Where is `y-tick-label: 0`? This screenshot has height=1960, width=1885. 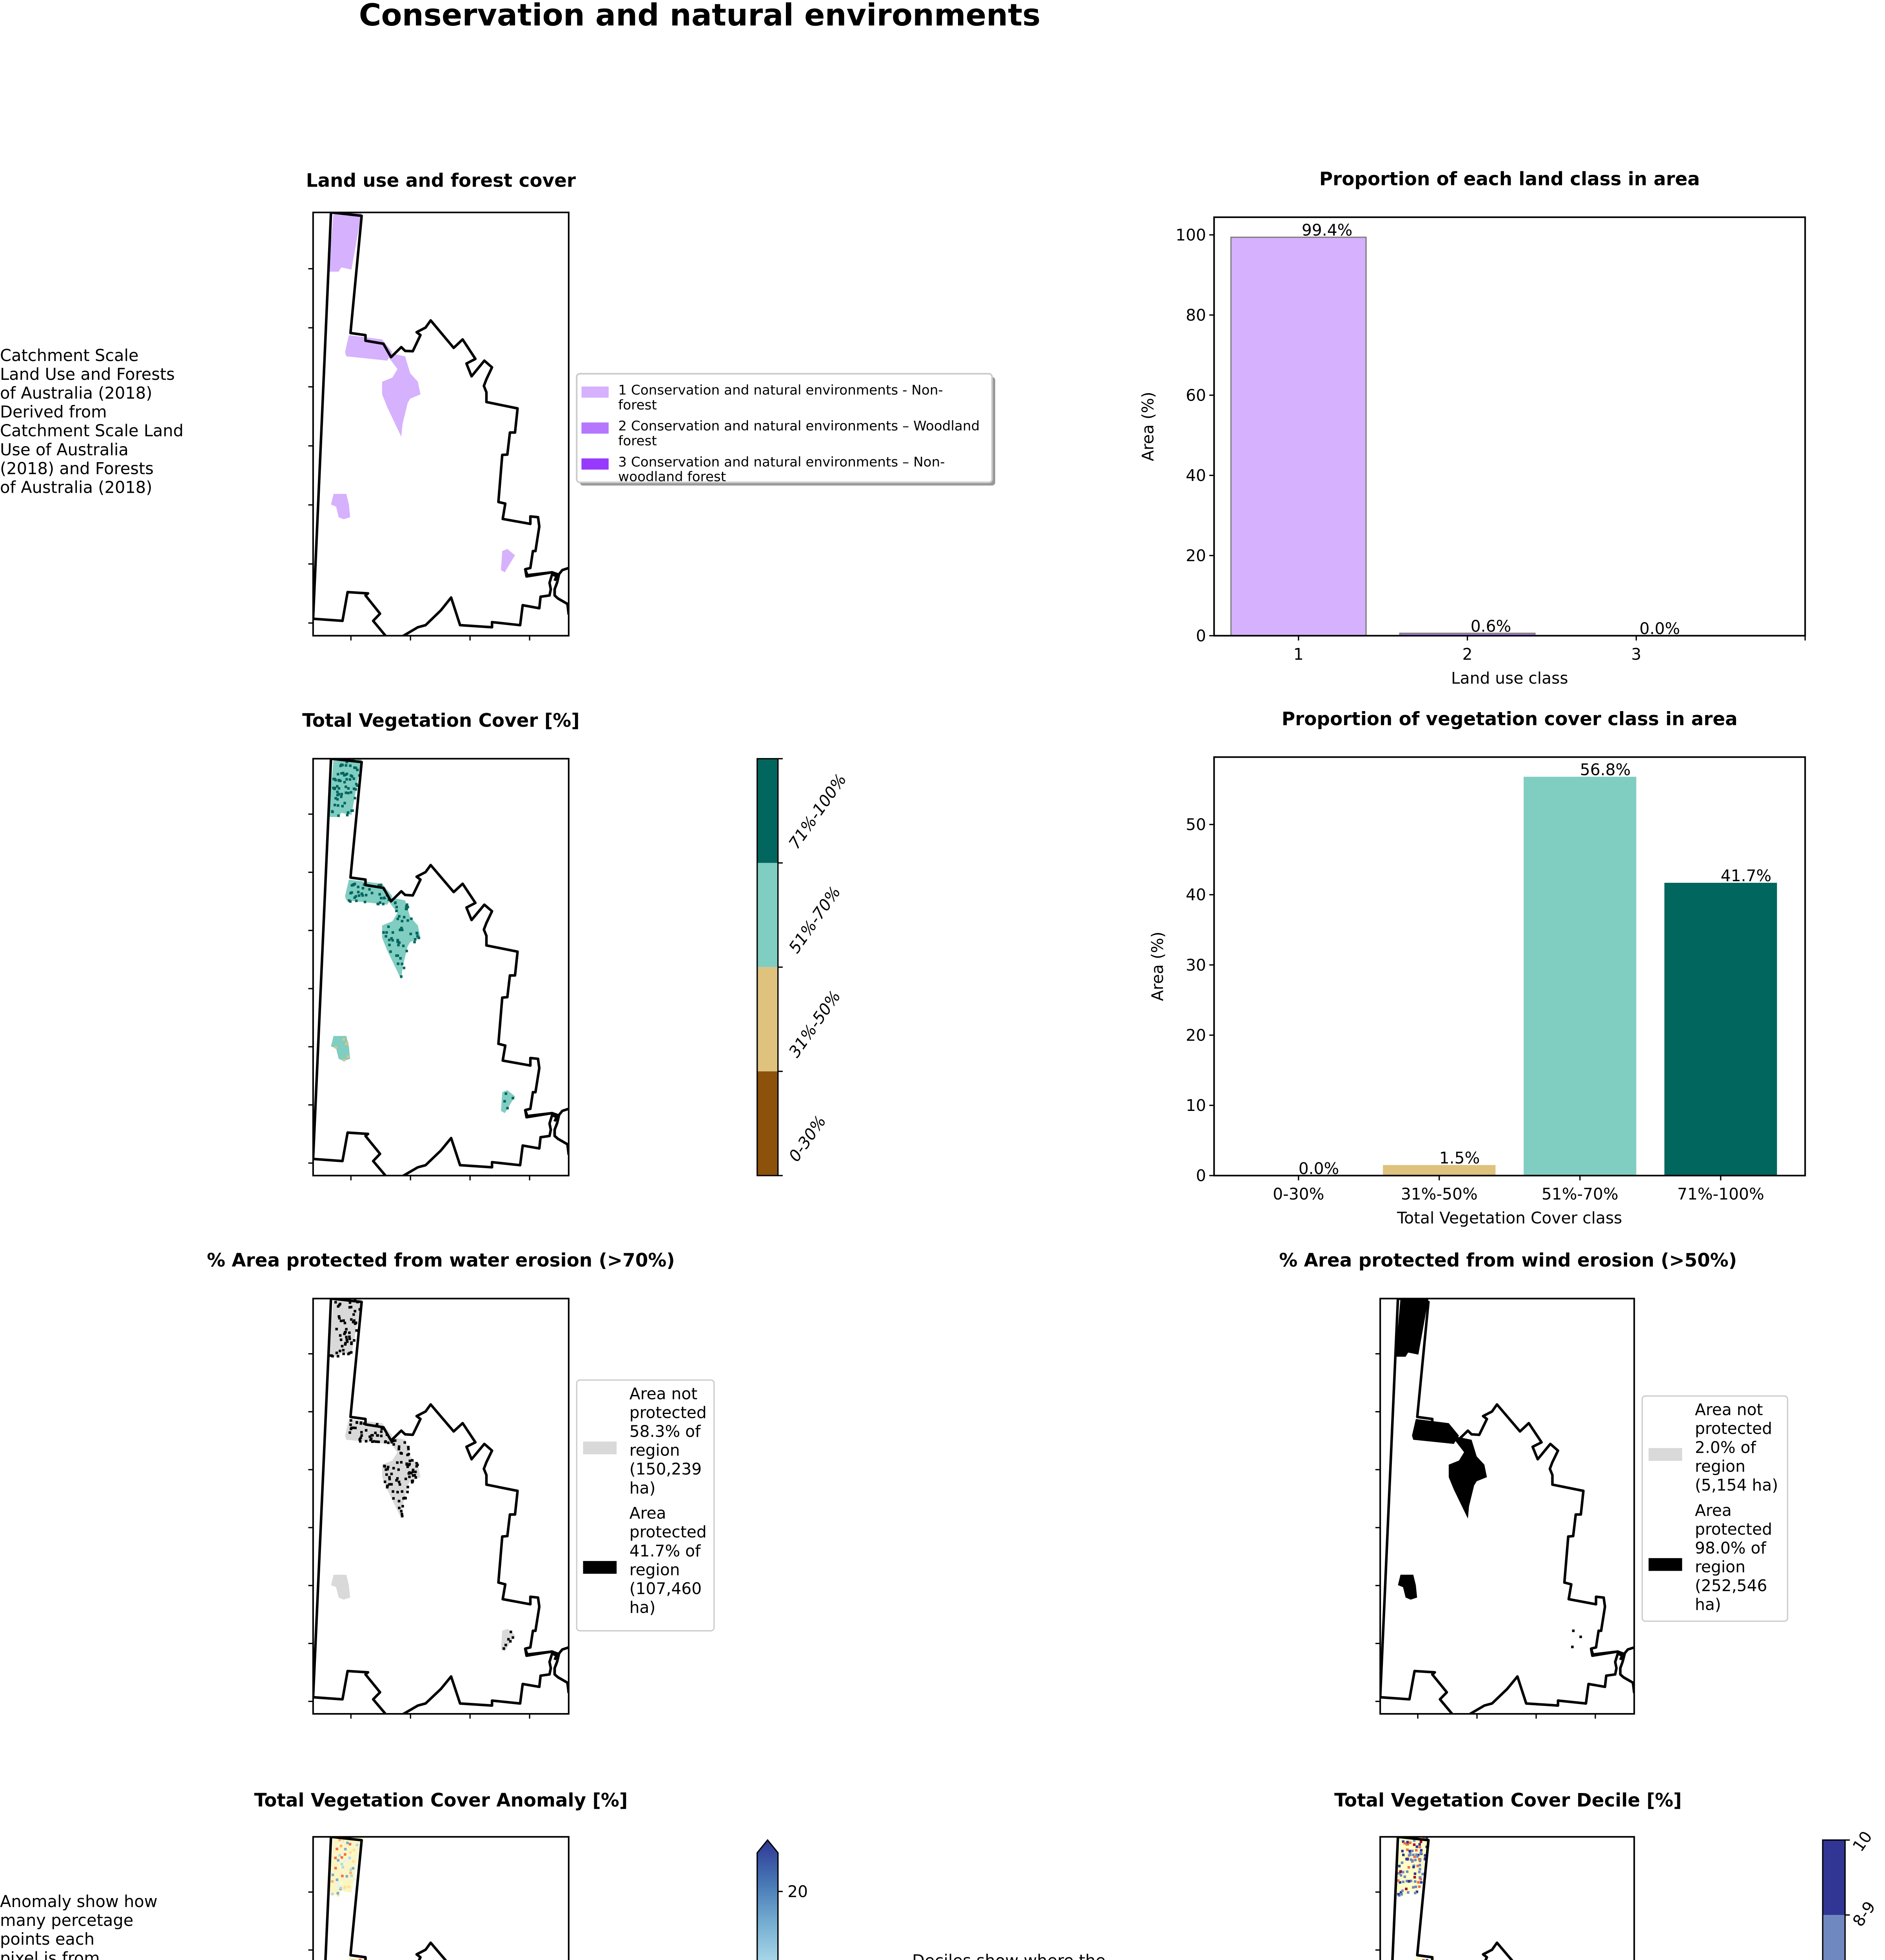
y-tick-label: 0 is located at coordinates (1201, 635).